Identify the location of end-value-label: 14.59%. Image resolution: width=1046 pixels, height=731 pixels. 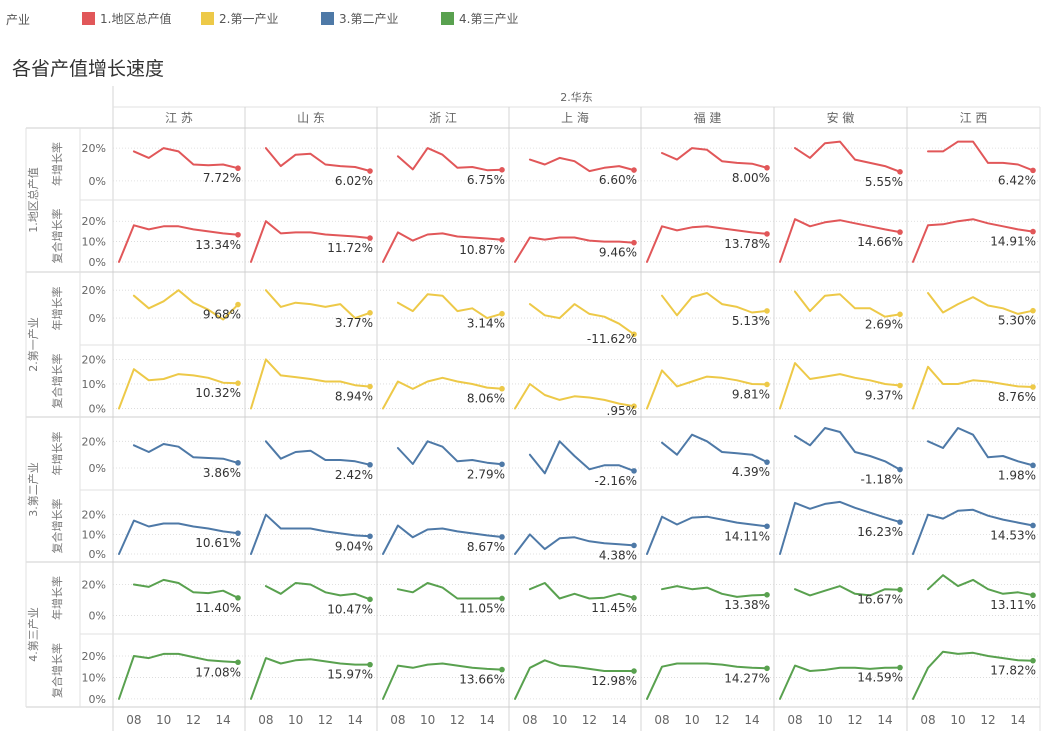
(880, 678).